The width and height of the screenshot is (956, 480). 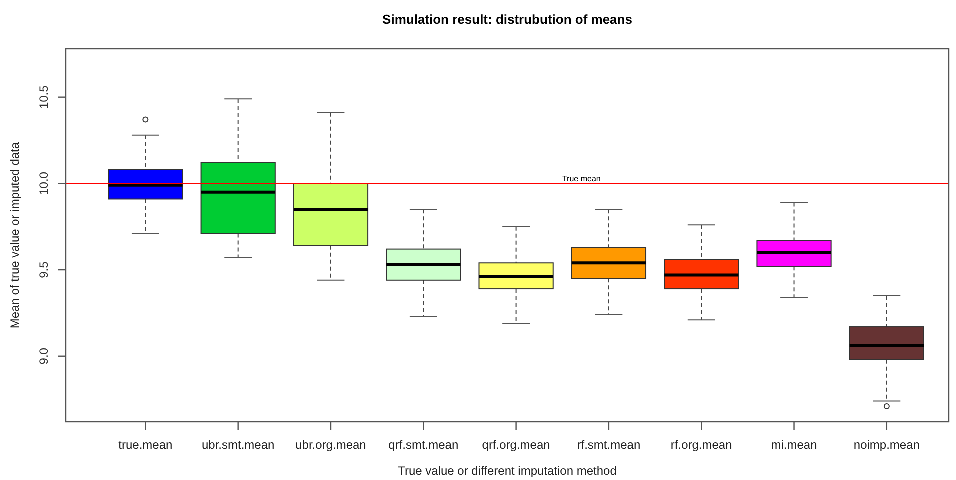 What do you see at coordinates (516, 445) in the screenshot?
I see `x-tick-label: qrf.org.mean` at bounding box center [516, 445].